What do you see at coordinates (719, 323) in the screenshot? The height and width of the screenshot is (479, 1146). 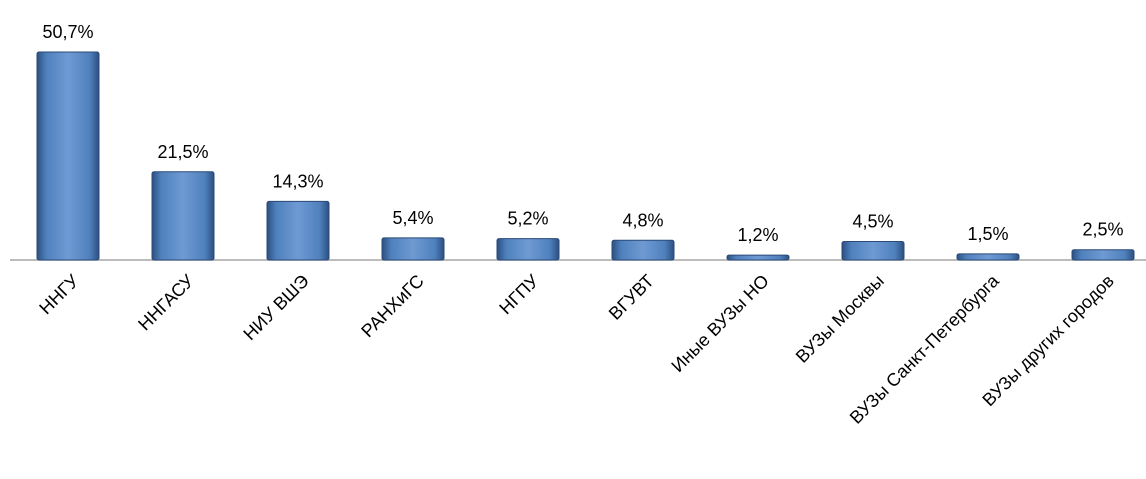 I see `x-tick-label: Иные ВУЗы НО` at bounding box center [719, 323].